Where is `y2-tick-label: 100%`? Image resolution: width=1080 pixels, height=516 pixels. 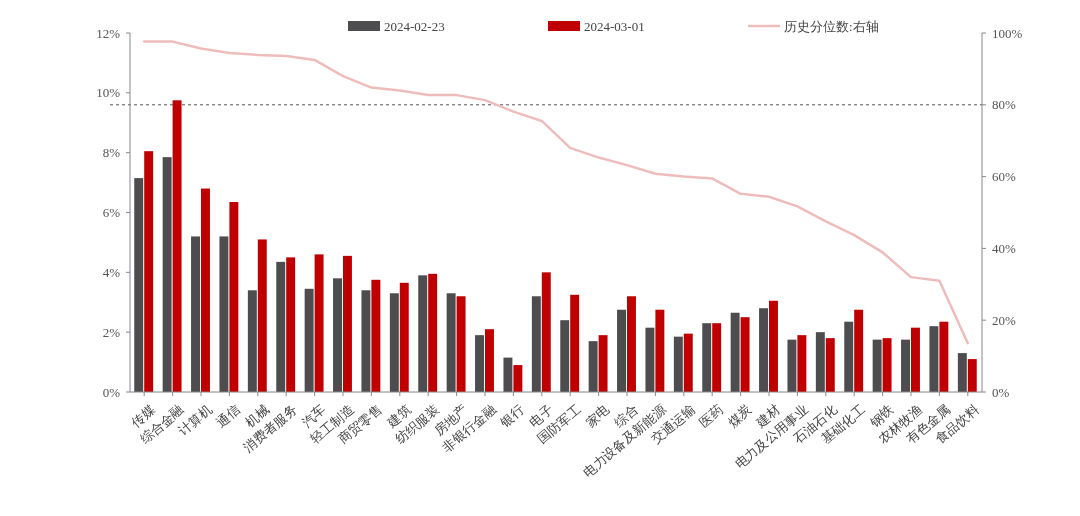 y2-tick-label: 100% is located at coordinates (1007, 33).